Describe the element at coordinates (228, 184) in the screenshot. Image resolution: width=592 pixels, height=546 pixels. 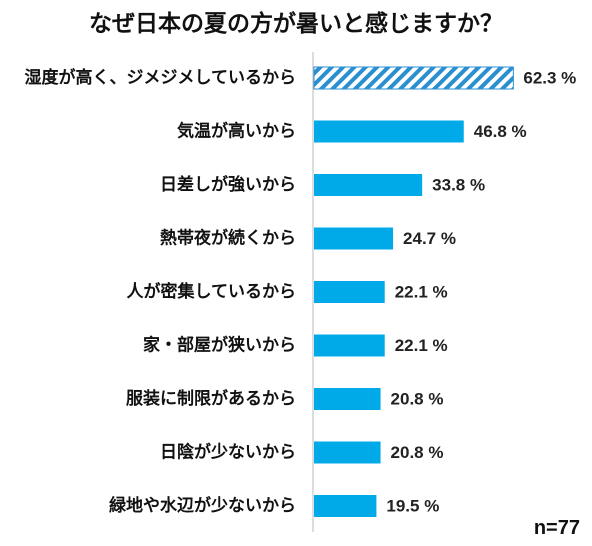
I see `category-label: 日差しが強いから` at that location.